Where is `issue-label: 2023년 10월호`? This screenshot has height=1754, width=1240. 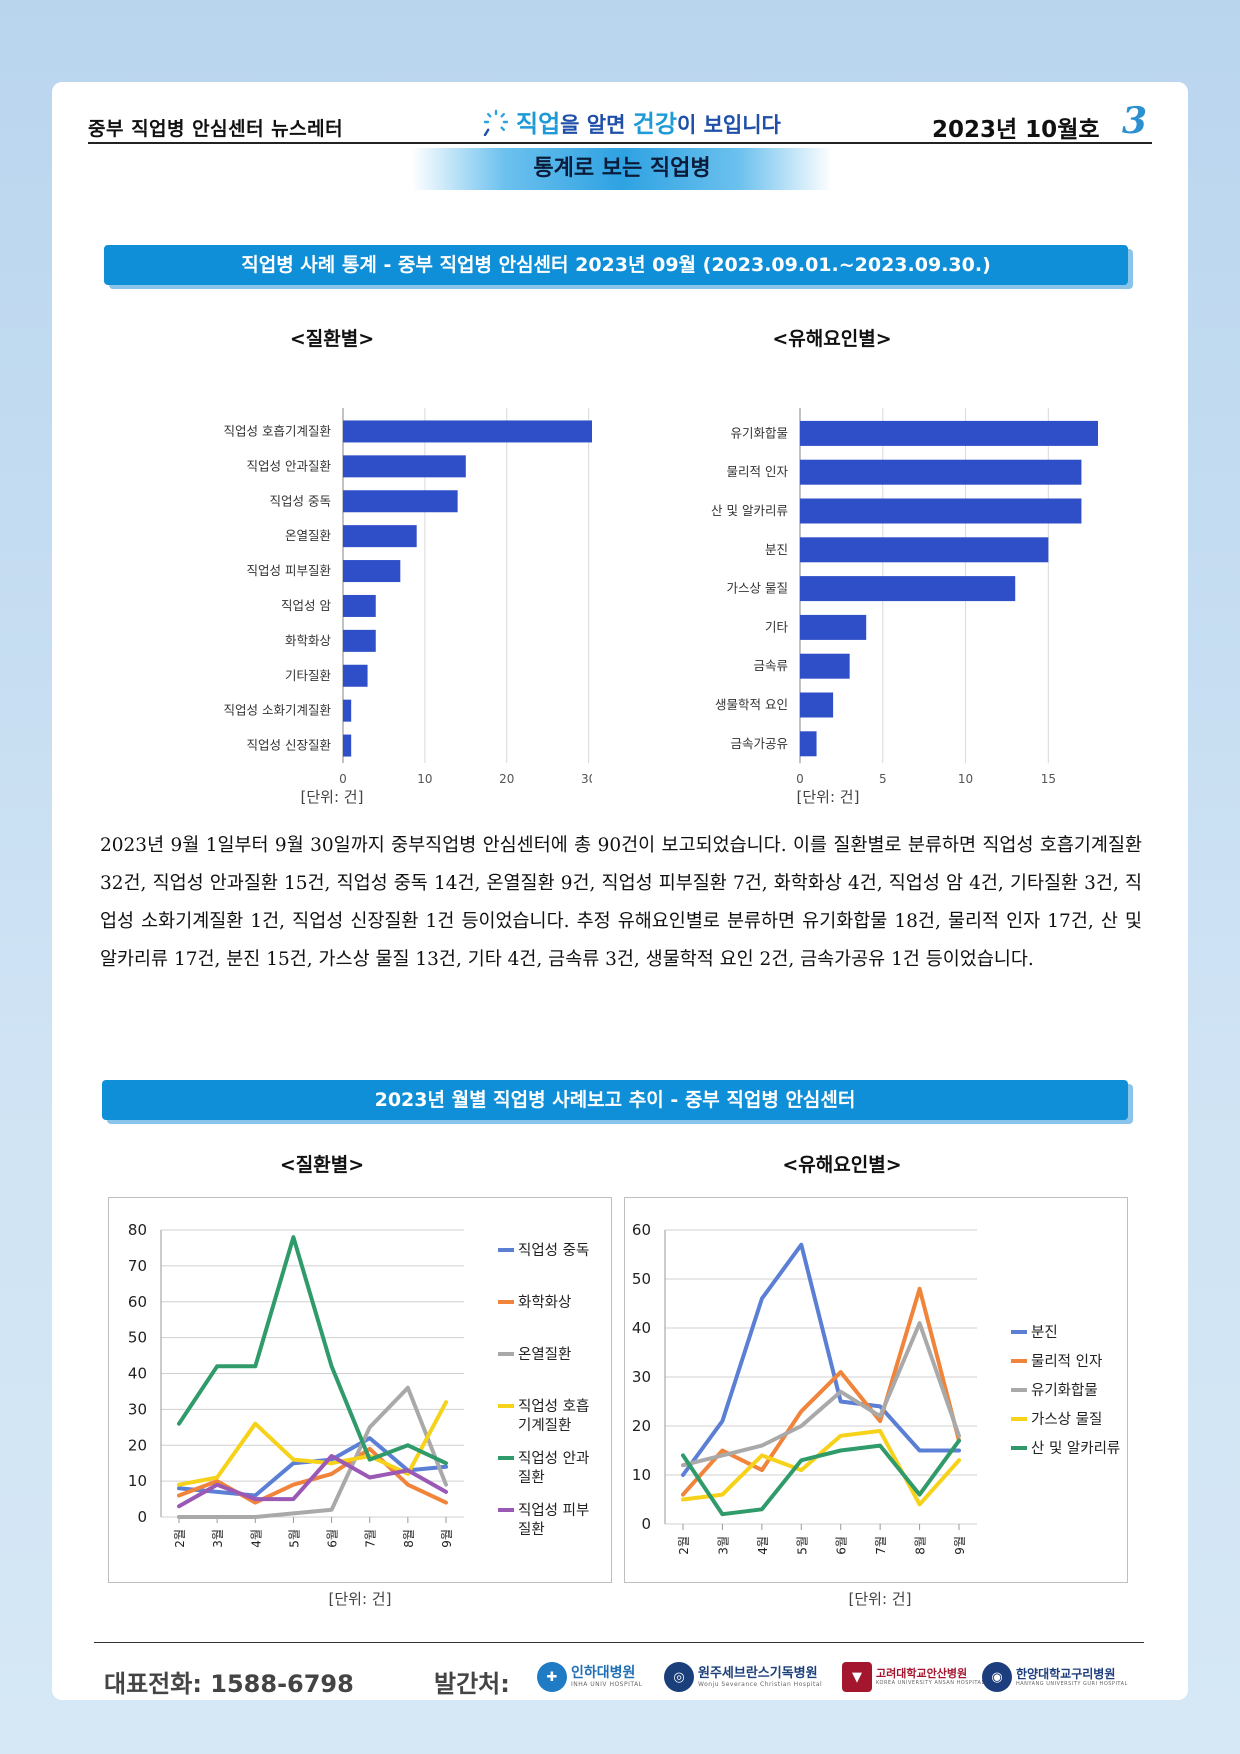 issue-label: 2023년 10월호 is located at coordinates (1016, 130).